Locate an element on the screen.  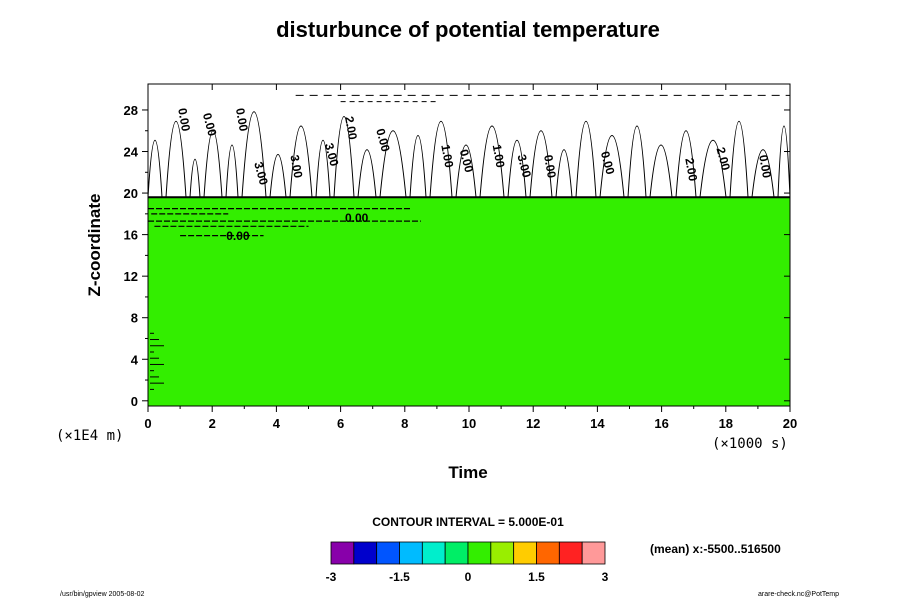
x-tick-label: 0 is located at coordinates (147, 423).